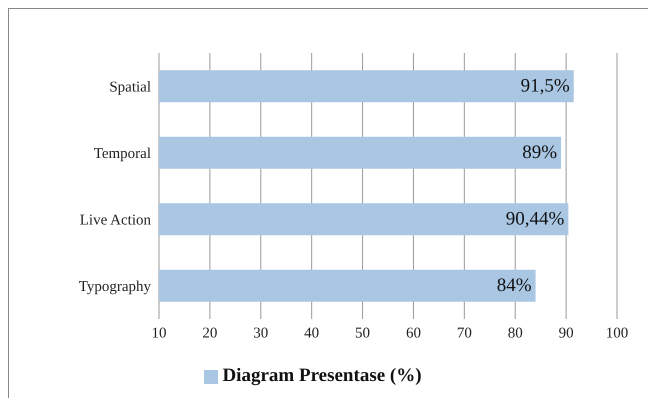 The width and height of the screenshot is (654, 403). Describe the element at coordinates (540, 153) in the screenshot. I see `data-label: 89%` at that location.